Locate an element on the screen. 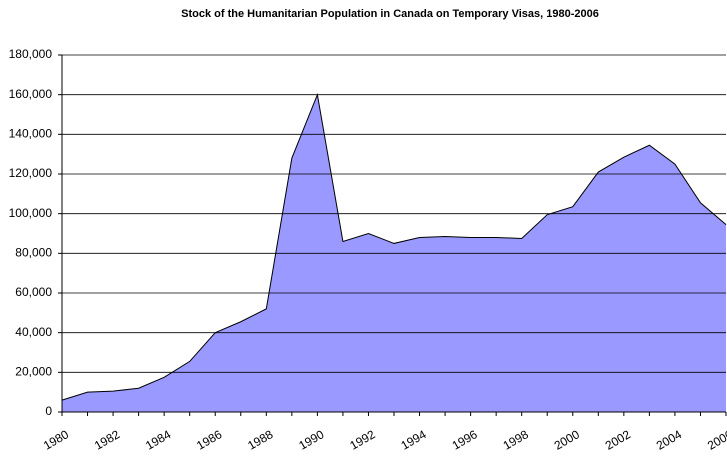 This screenshot has width=727, height=461. x-tick-label: 1990 is located at coordinates (311, 440).